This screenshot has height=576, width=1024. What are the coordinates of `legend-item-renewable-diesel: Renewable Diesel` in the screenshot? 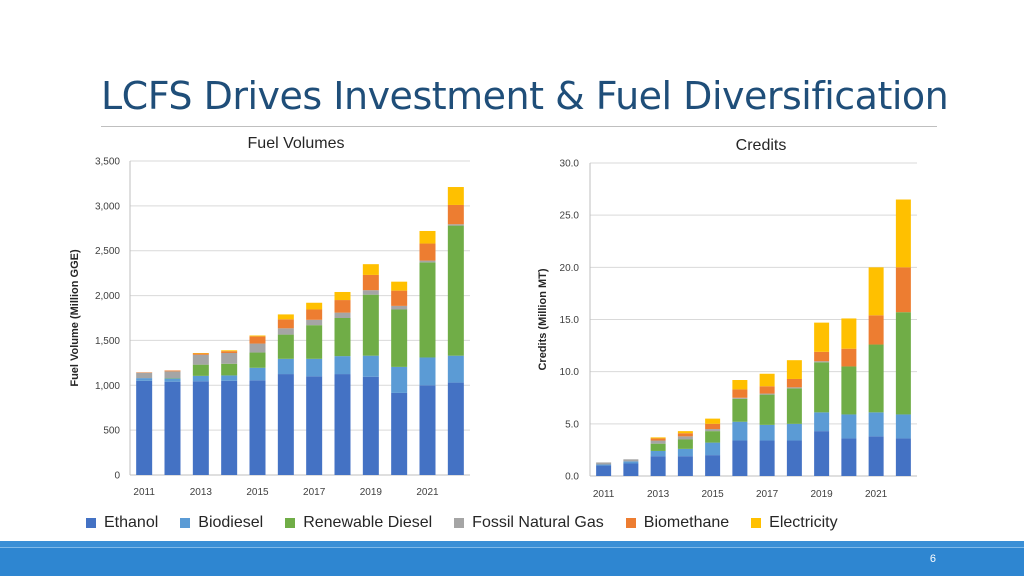 It's located at (358, 523).